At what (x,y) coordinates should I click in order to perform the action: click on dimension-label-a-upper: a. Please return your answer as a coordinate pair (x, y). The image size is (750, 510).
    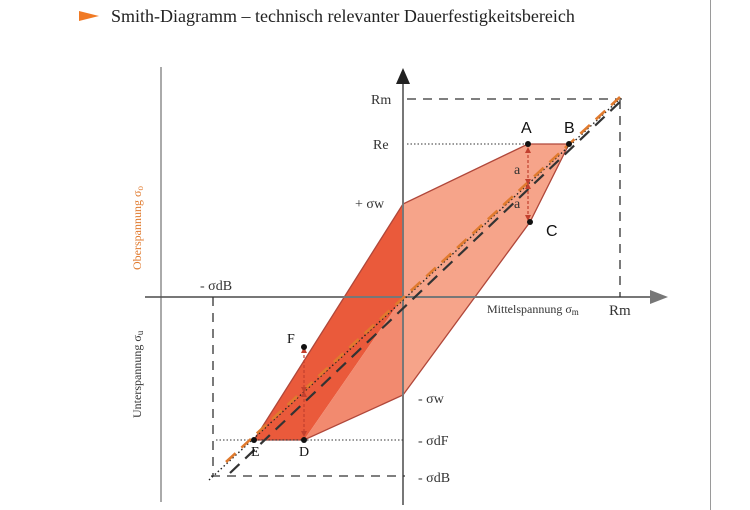
    Looking at the image, I should click on (517, 170).